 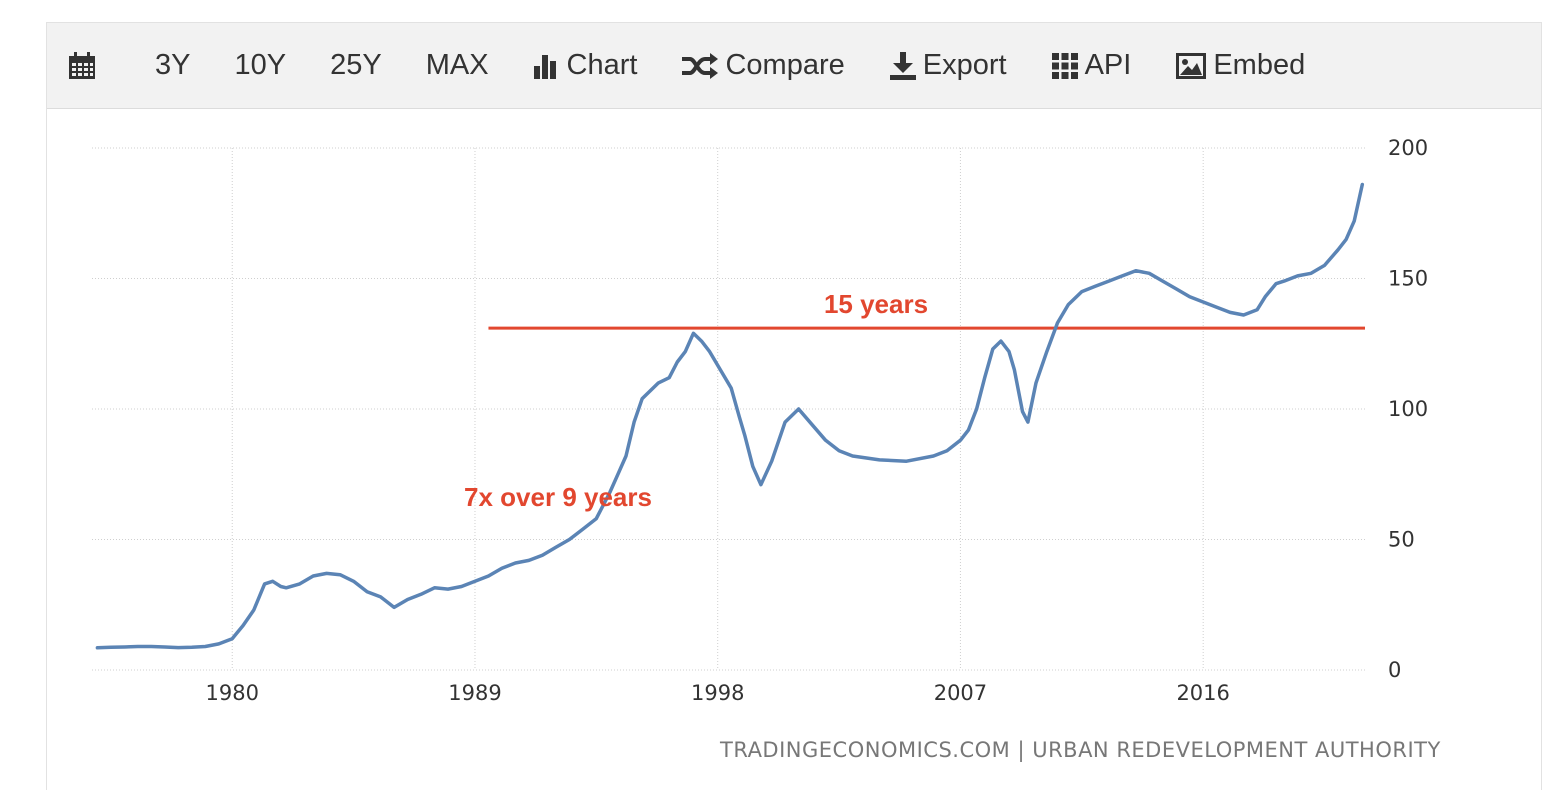 I want to click on y-tick-label: 0, so click(x=1394, y=670).